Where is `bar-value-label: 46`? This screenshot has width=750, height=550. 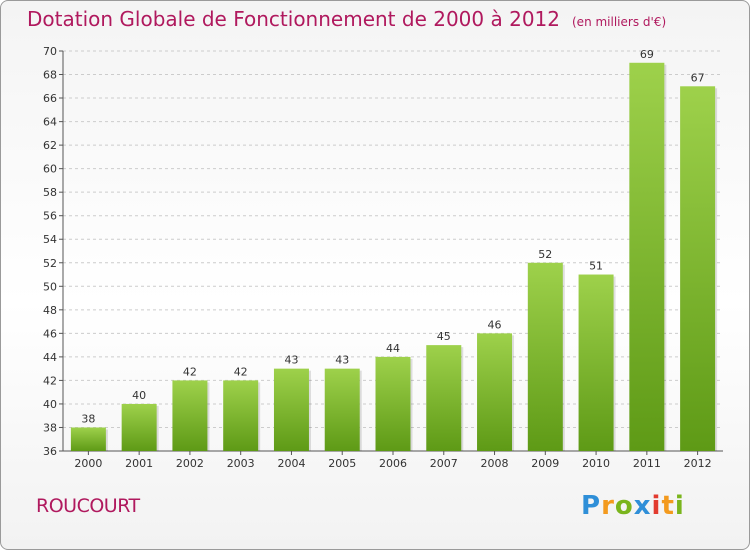 bar-value-label: 46 is located at coordinates (495, 324).